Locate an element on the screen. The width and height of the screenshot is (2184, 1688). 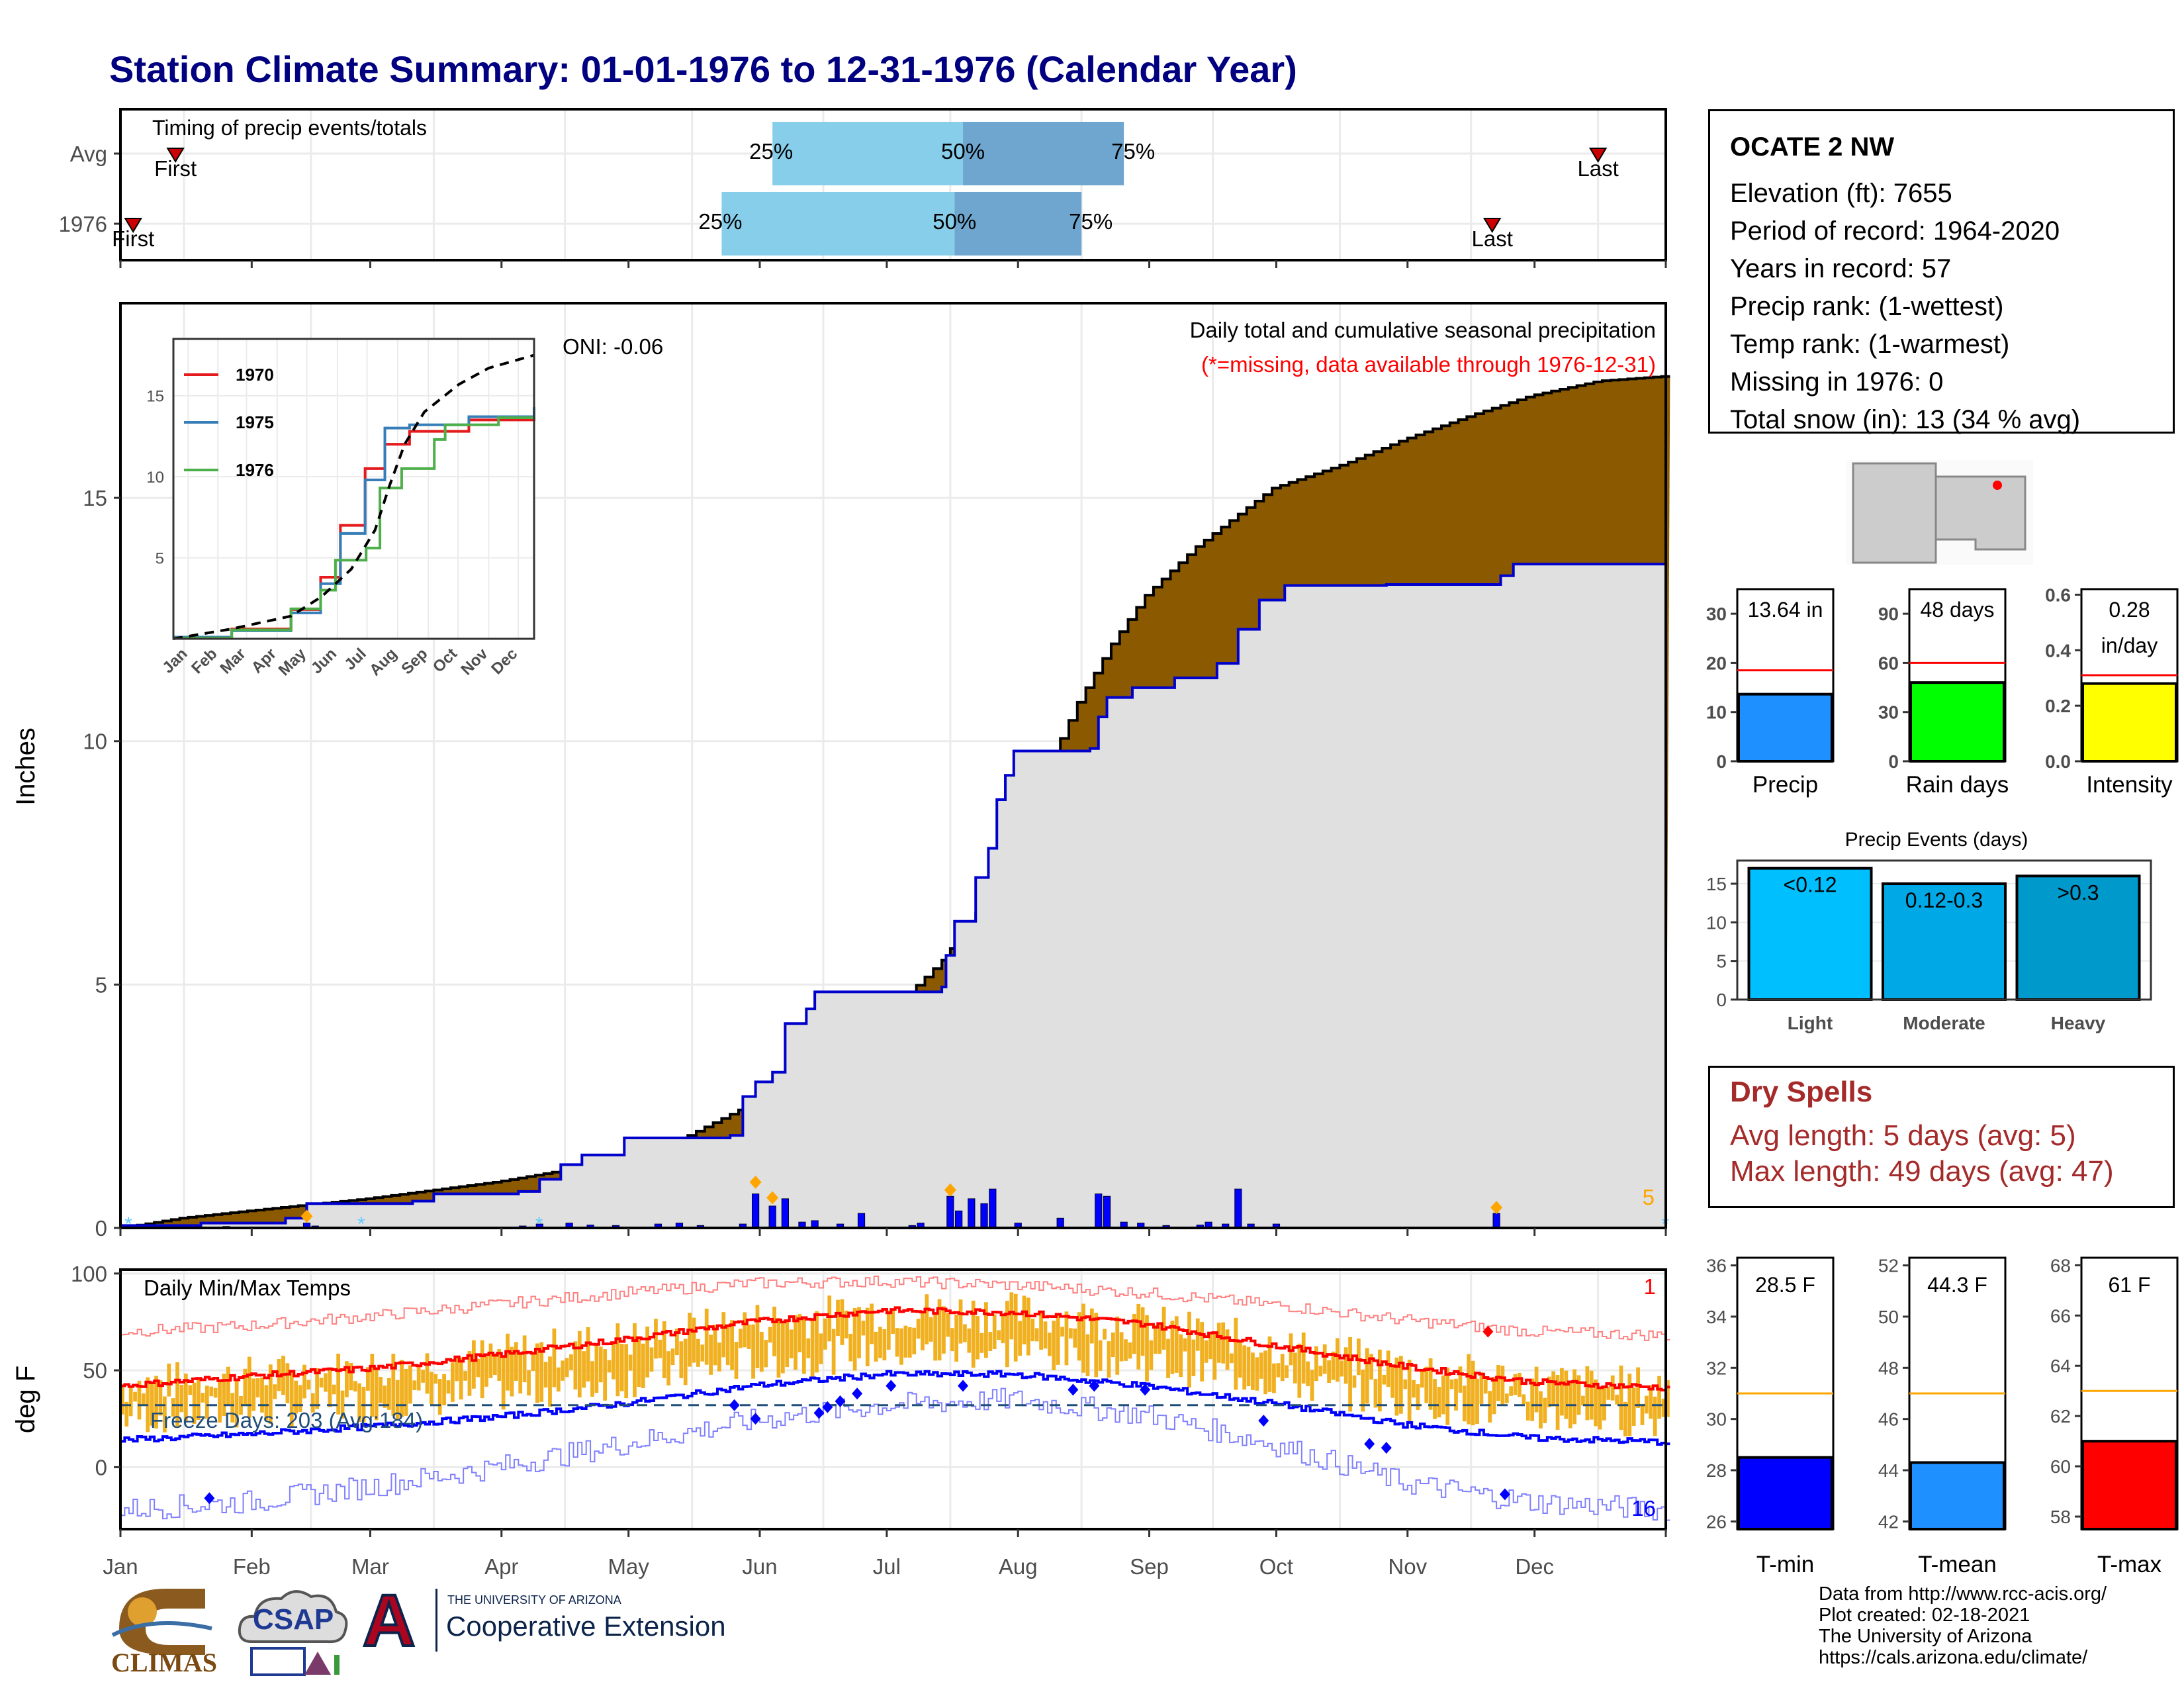
summary-bar-label: Precip is located at coordinates (1785, 785).